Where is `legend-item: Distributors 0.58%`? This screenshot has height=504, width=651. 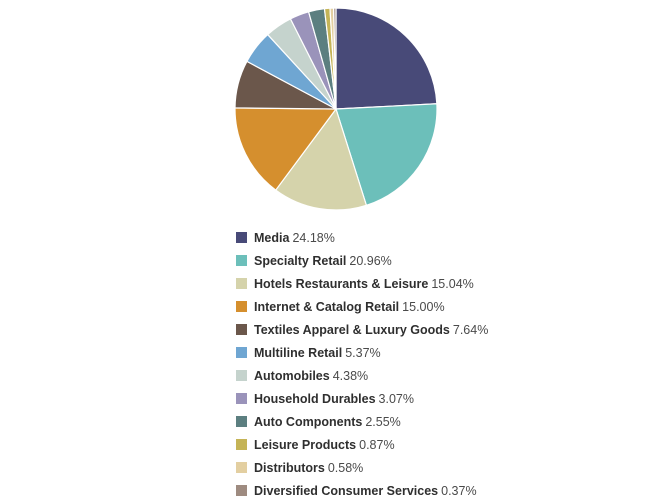 legend-item: Distributors 0.58% is located at coordinates (362, 467).